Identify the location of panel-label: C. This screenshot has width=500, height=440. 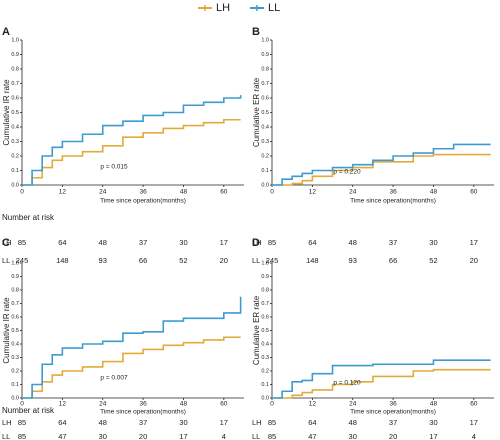
(6, 243).